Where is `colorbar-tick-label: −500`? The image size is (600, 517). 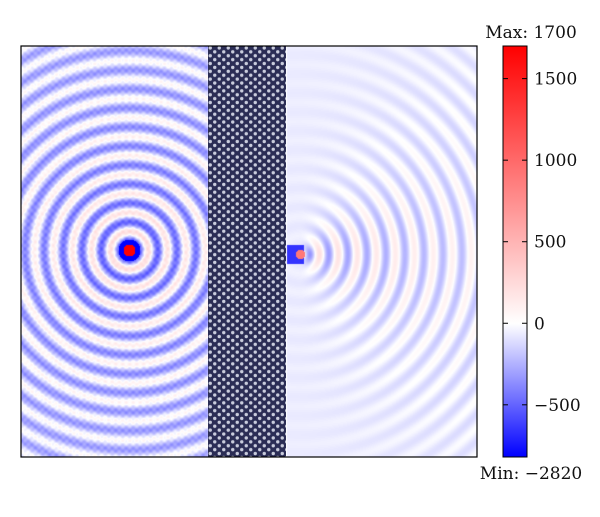
colorbar-tick-label: −500 is located at coordinates (557, 406).